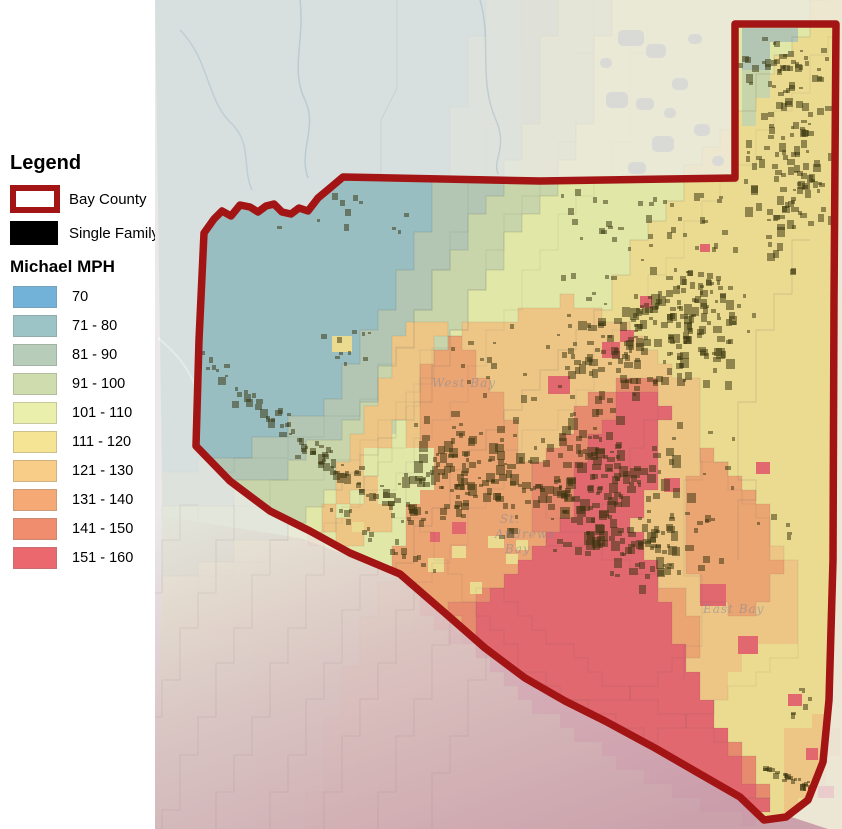 The width and height of the screenshot is (842, 829). Describe the element at coordinates (103, 500) in the screenshot. I see `class-label: 131 - 140` at that location.